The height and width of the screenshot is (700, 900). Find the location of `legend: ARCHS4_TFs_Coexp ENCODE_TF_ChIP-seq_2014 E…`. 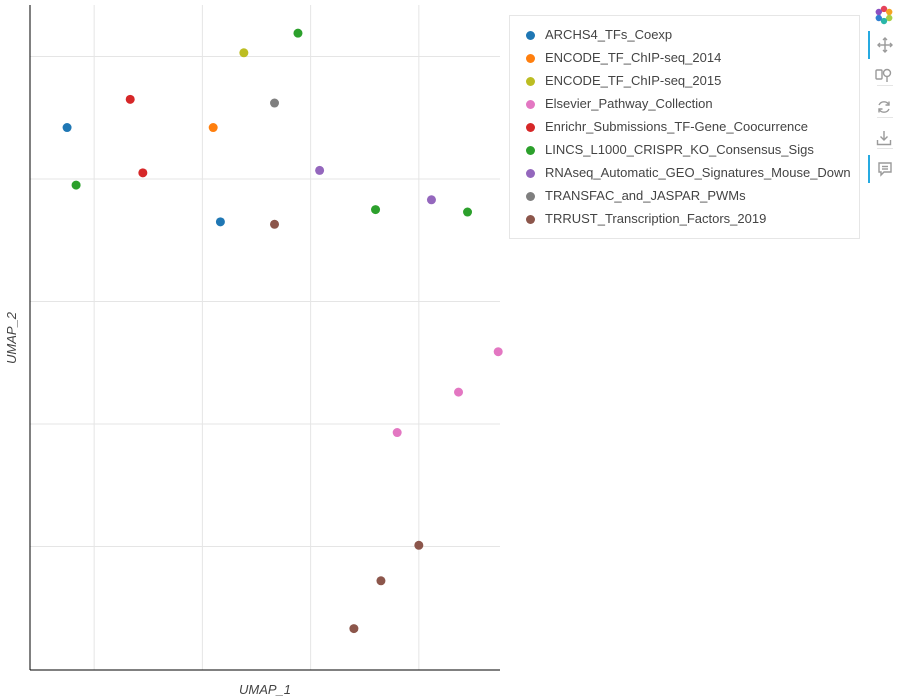

legend: ARCHS4_TFs_Coexp ENCODE_TF_ChIP-seq_2014 E… is located at coordinates (684, 127).